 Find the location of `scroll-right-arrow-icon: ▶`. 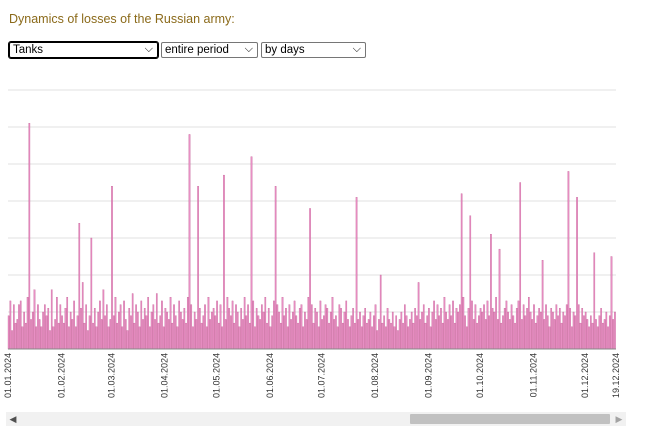

scroll-right-arrow-icon: ▶ is located at coordinates (619, 419).